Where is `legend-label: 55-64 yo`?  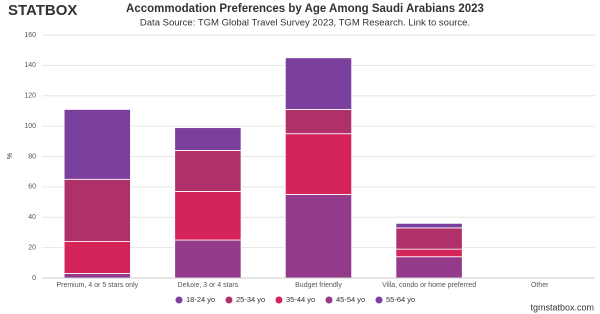 legend-label: 55-64 yo is located at coordinates (400, 299).